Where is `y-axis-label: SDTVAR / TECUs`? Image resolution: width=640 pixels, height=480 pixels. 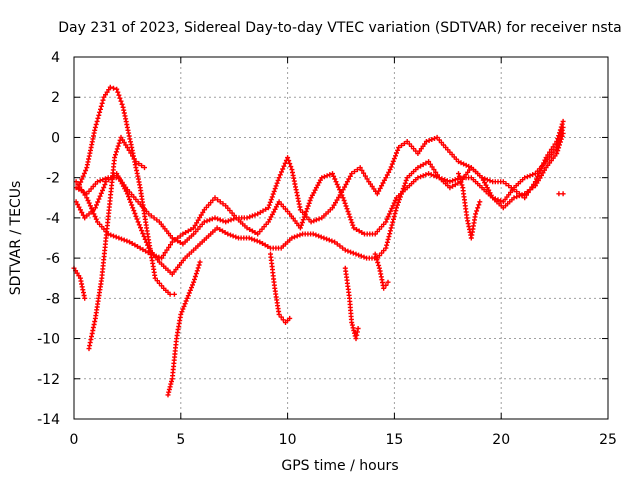 y-axis-label: SDTVAR / TECUs is located at coordinates (16, 238).